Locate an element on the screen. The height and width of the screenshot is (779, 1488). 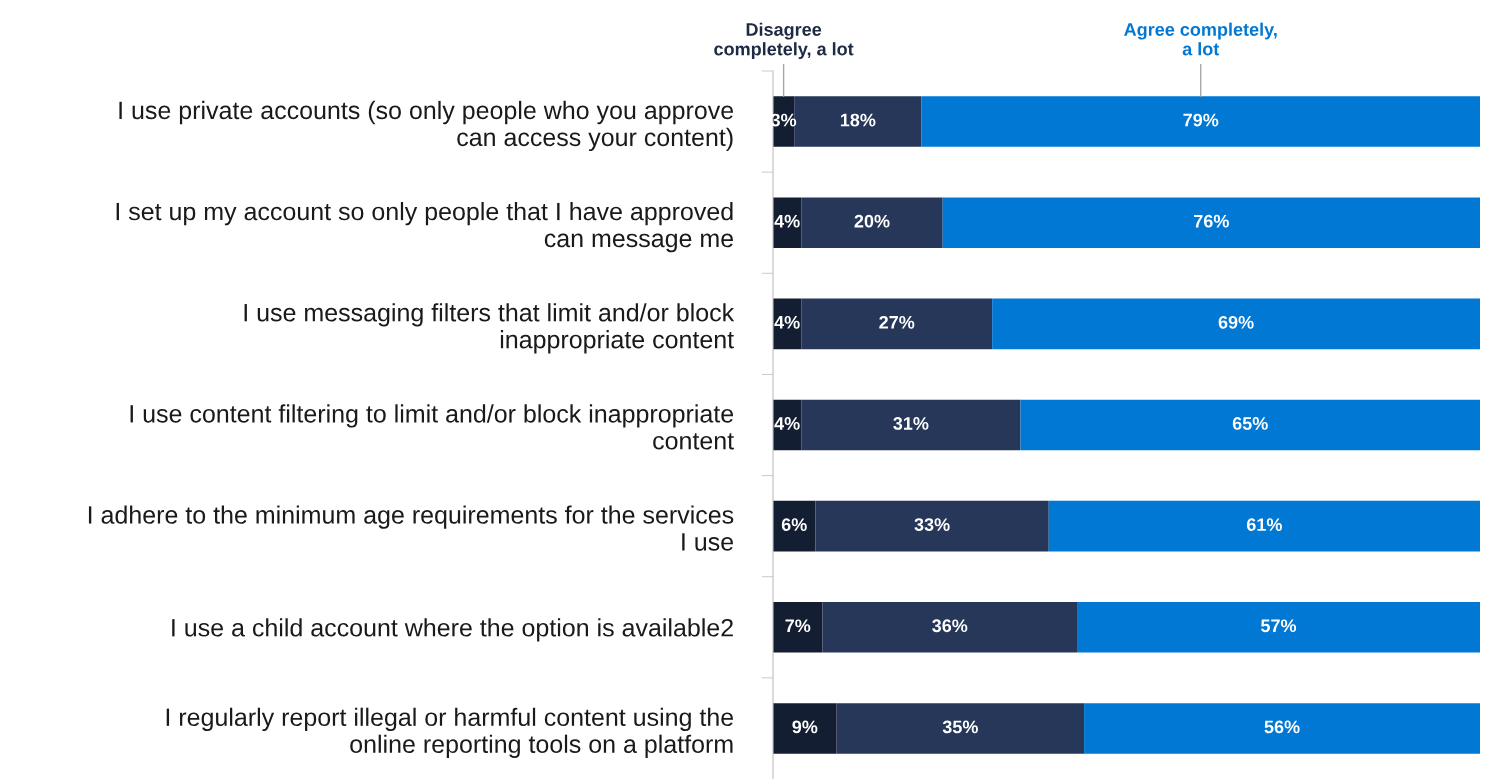
data-label: 20% is located at coordinates (872, 221).